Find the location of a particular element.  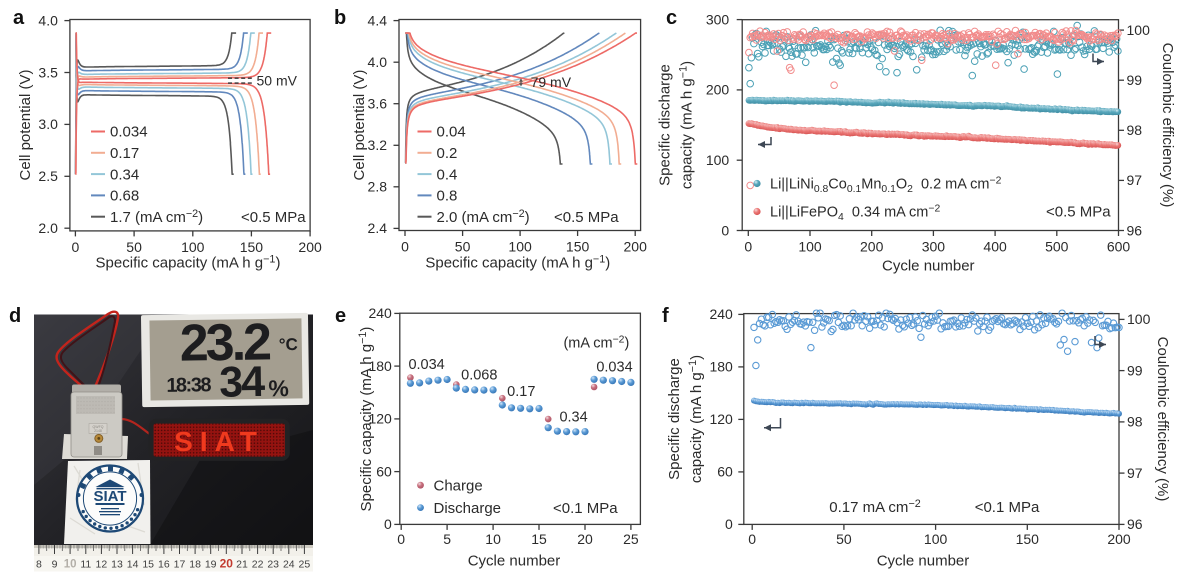

svg-text: 2.4 is located at coordinates (378, 228).